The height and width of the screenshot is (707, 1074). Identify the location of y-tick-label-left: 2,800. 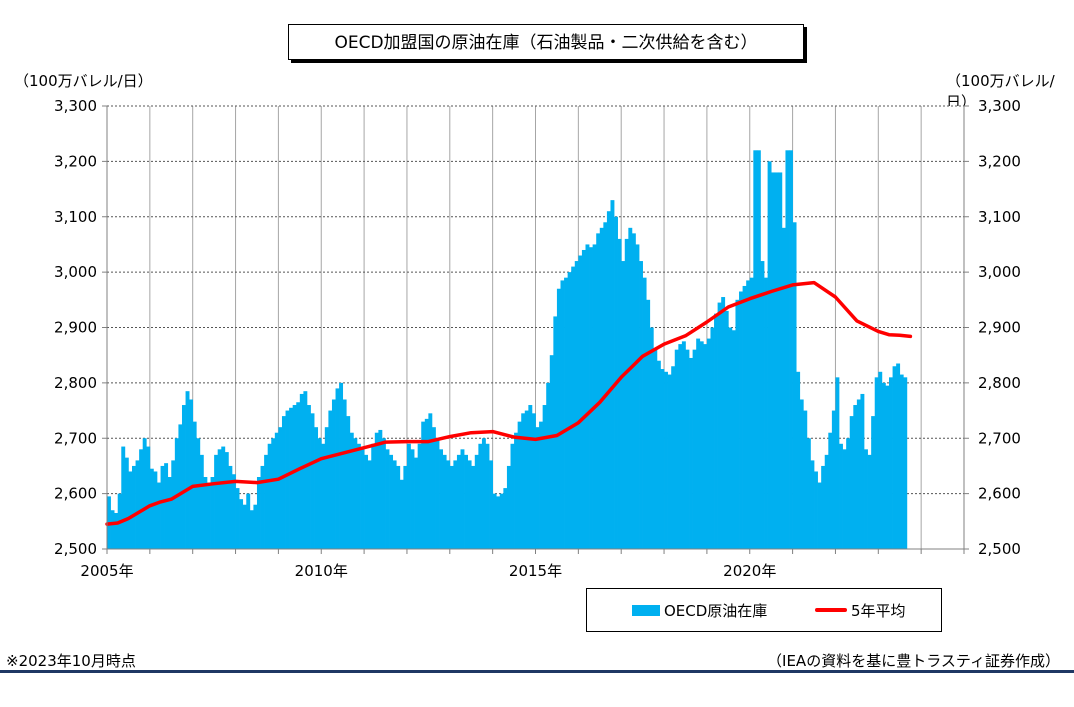
(75, 383).